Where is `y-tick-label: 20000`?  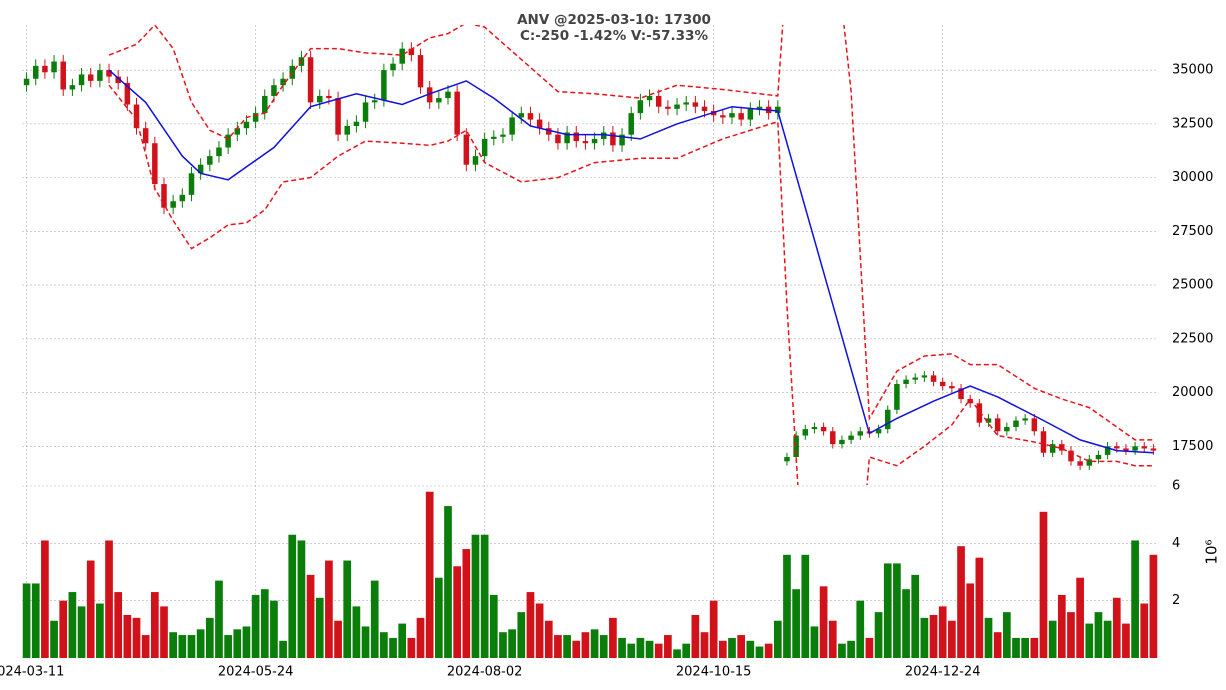
y-tick-label: 20000 is located at coordinates (1192, 392).